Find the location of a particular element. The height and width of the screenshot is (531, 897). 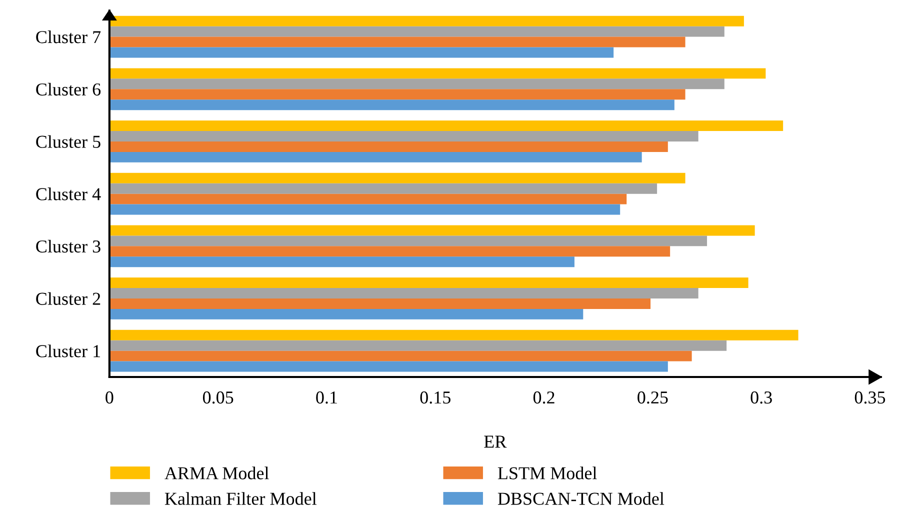

y-tick-label: Cluster 4 is located at coordinates (68, 194).